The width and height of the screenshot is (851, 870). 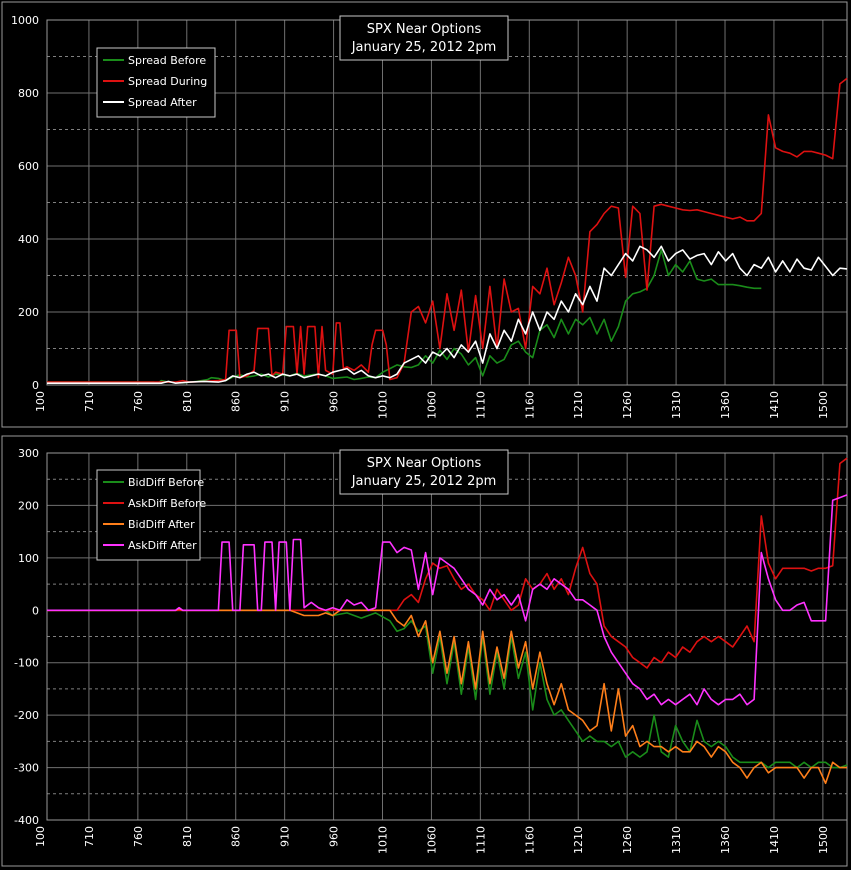 What do you see at coordinates (161, 524) in the screenshot?
I see `legend-label: BidDiff After` at bounding box center [161, 524].